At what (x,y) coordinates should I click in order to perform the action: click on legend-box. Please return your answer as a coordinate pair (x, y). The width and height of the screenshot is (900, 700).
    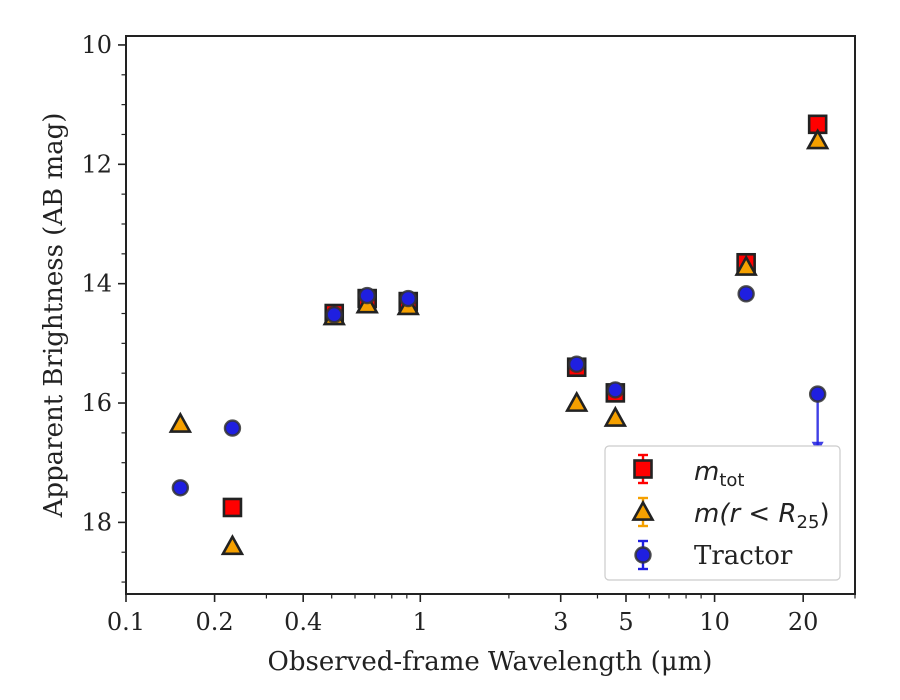
    Looking at the image, I should click on (722, 513).